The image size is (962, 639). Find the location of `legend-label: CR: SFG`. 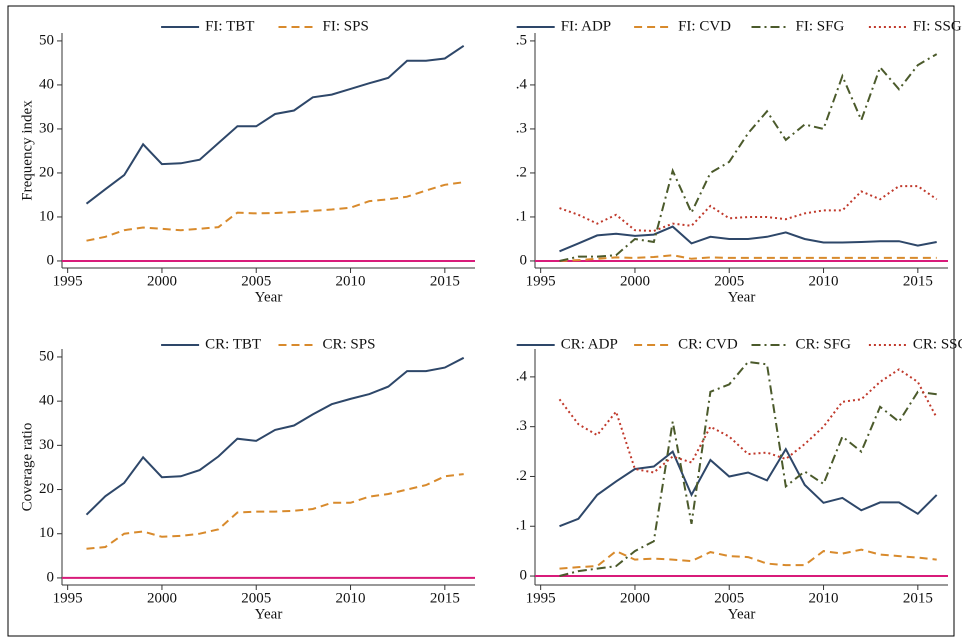

legend-label: CR: SFG is located at coordinates (824, 344).